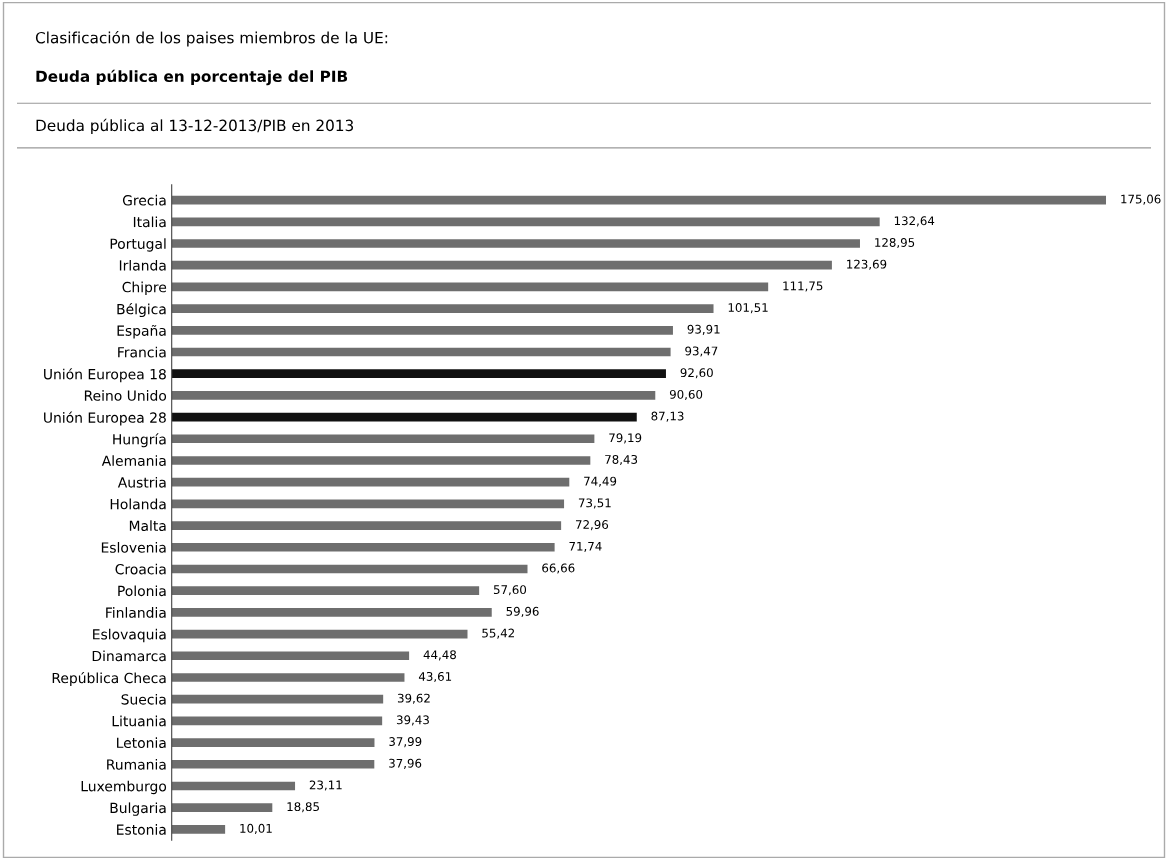 Image resolution: width=1168 pixels, height=860 pixels. What do you see at coordinates (144, 200) in the screenshot?
I see `y-tick-label: Grecia` at bounding box center [144, 200].